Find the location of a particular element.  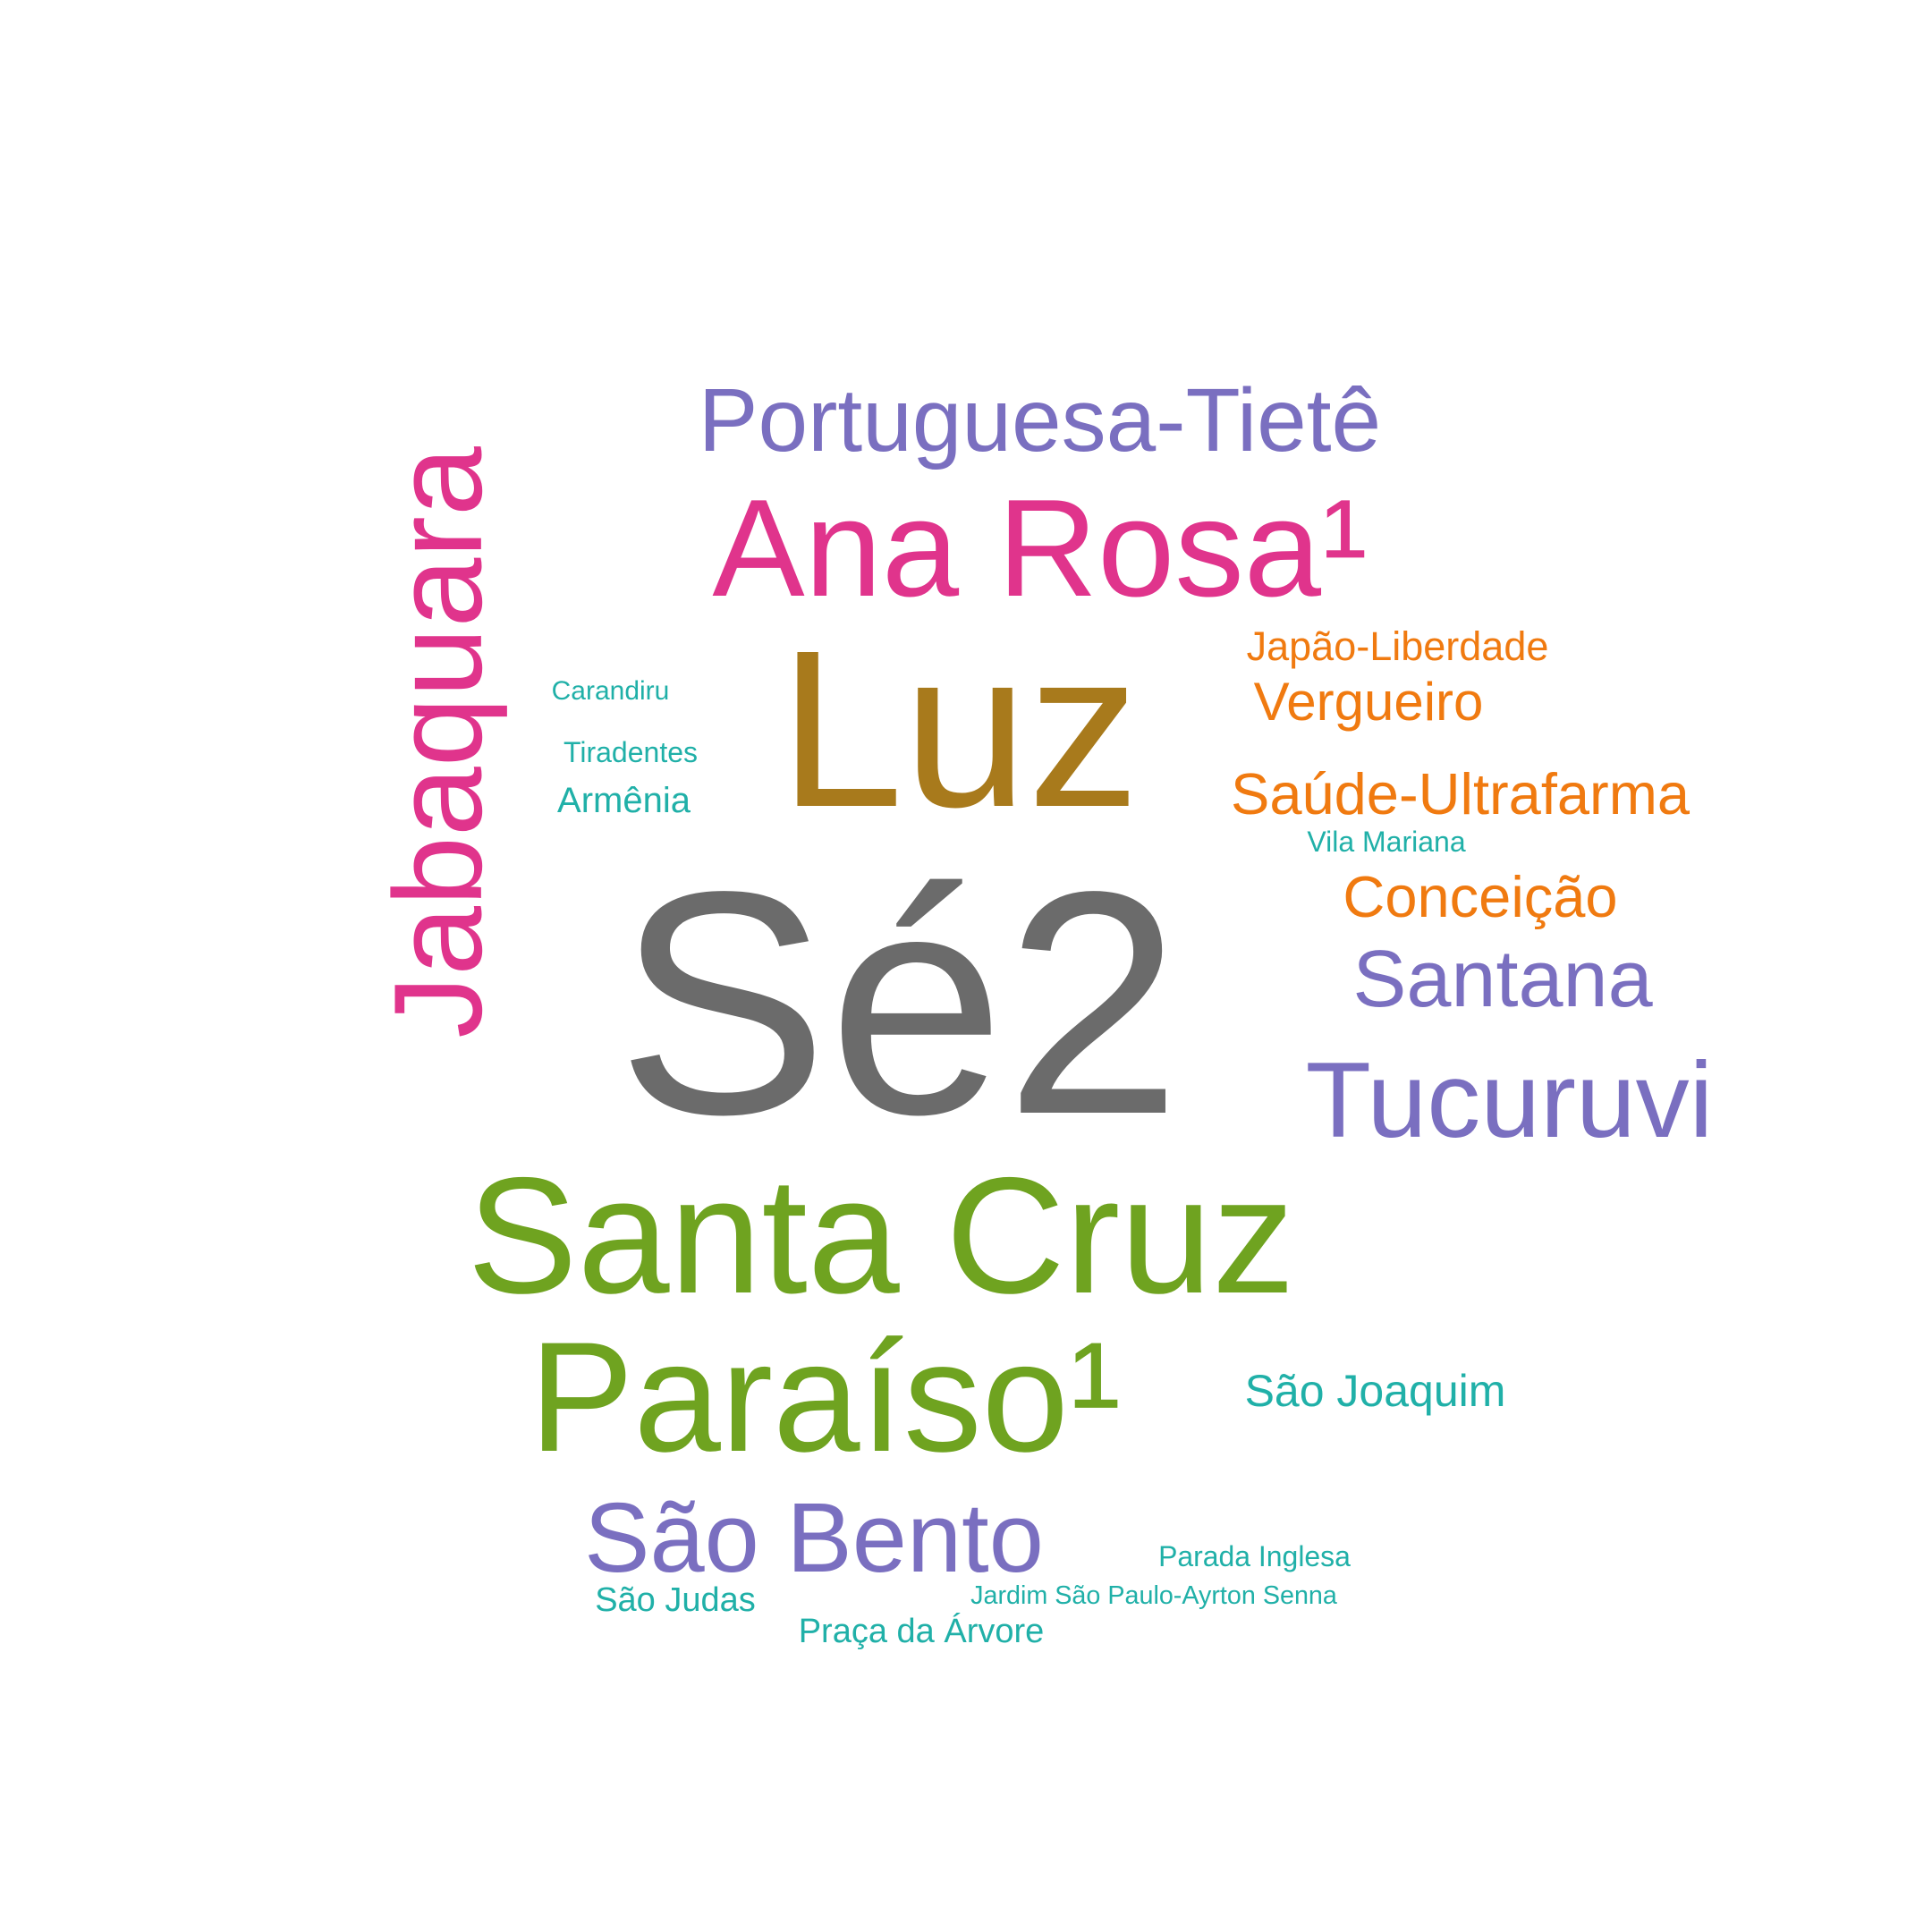

word-praca-da-arvore: Praça da Árvore is located at coordinates (921, 1631).